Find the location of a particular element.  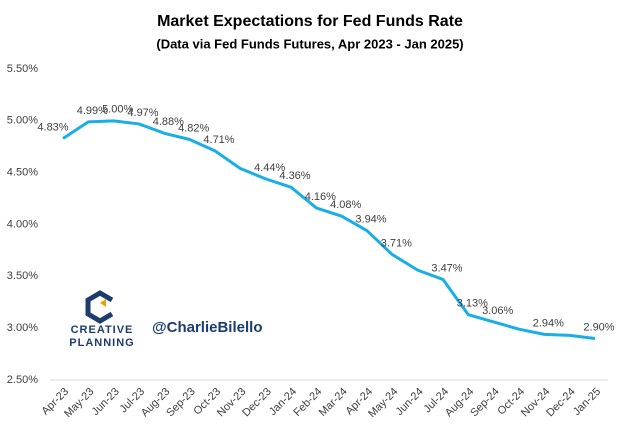

data-label: 5.00% is located at coordinates (117, 110).